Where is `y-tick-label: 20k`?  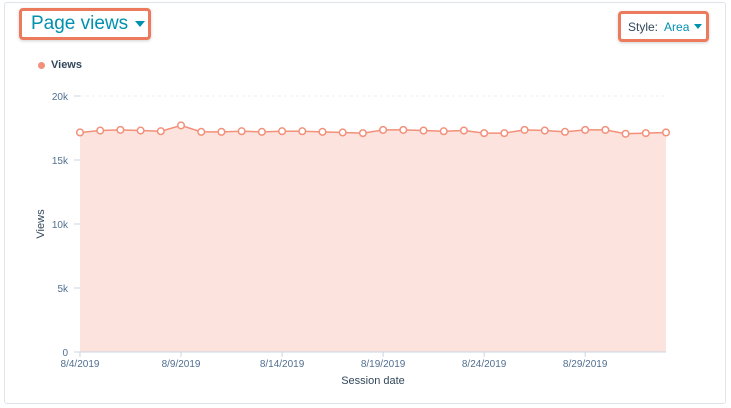
y-tick-label: 20k is located at coordinates (60, 97).